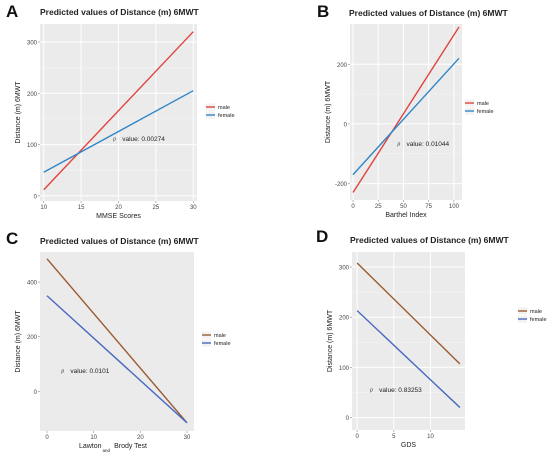 This screenshot has height=456, width=550. Describe the element at coordinates (81, 208) in the screenshot. I see `x-tick-label: 15` at that location.